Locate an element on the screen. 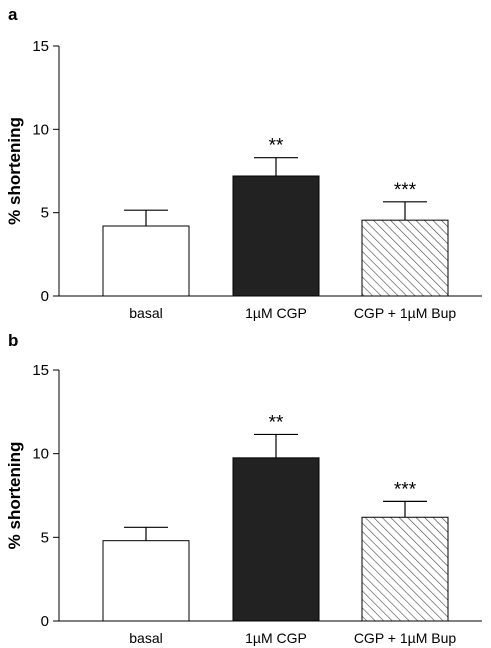 The image size is (491, 648). panel-letter: a is located at coordinates (13, 14).